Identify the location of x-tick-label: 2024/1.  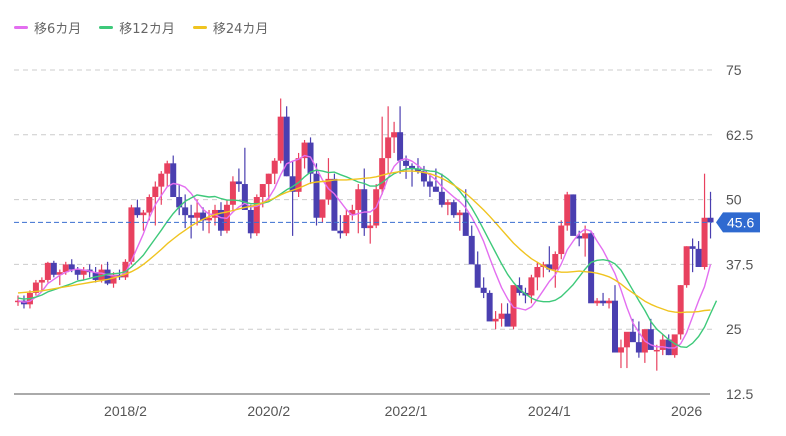
(549, 411).